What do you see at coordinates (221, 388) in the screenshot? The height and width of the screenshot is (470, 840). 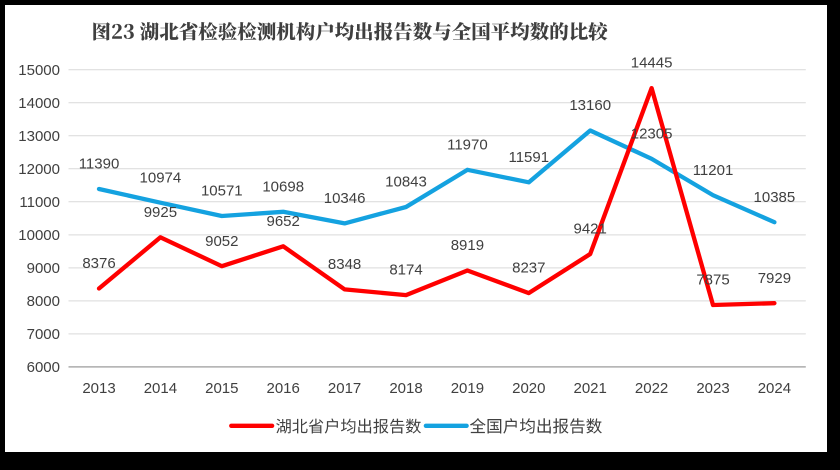 I see `svg-text: 2015` at bounding box center [221, 388].